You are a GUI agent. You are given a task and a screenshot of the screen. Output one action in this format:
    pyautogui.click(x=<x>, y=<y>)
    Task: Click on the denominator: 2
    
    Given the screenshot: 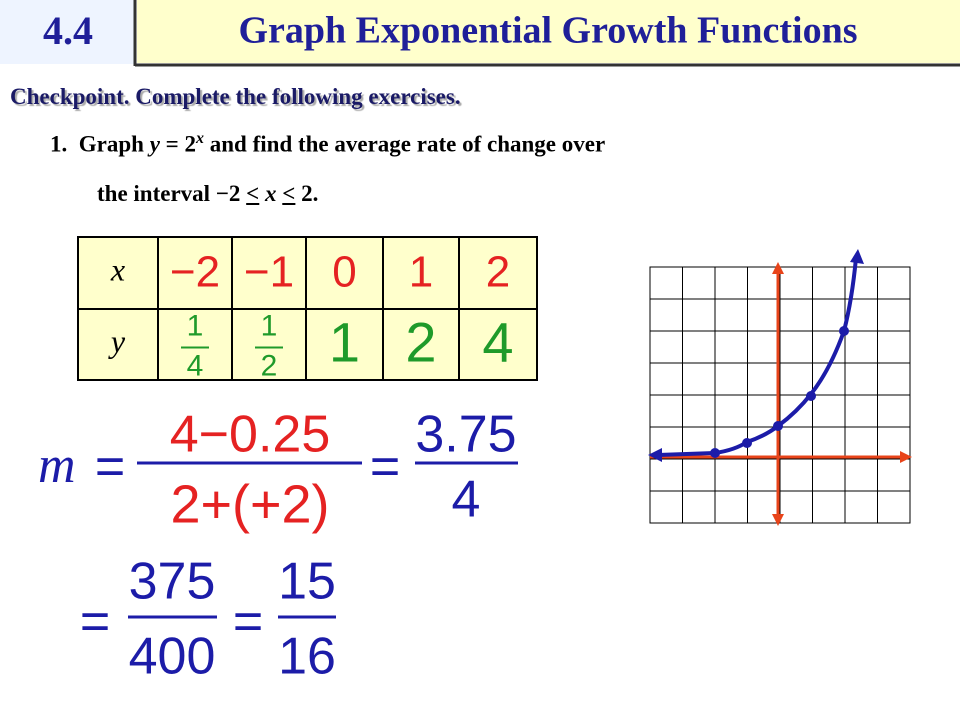 What is the action you would take?
    pyautogui.click(x=269, y=365)
    